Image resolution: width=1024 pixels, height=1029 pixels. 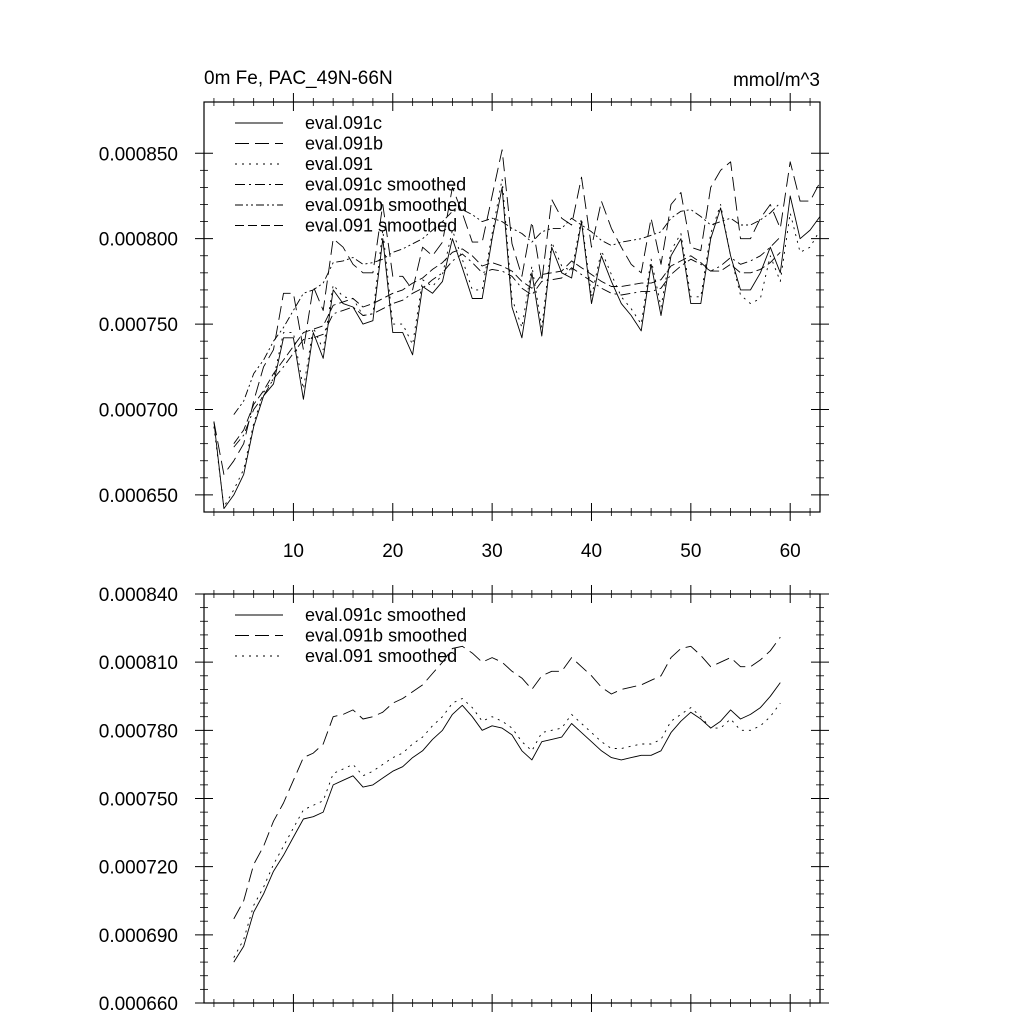 I want to click on y-tick-label: 0.000850, so click(x=138, y=154).